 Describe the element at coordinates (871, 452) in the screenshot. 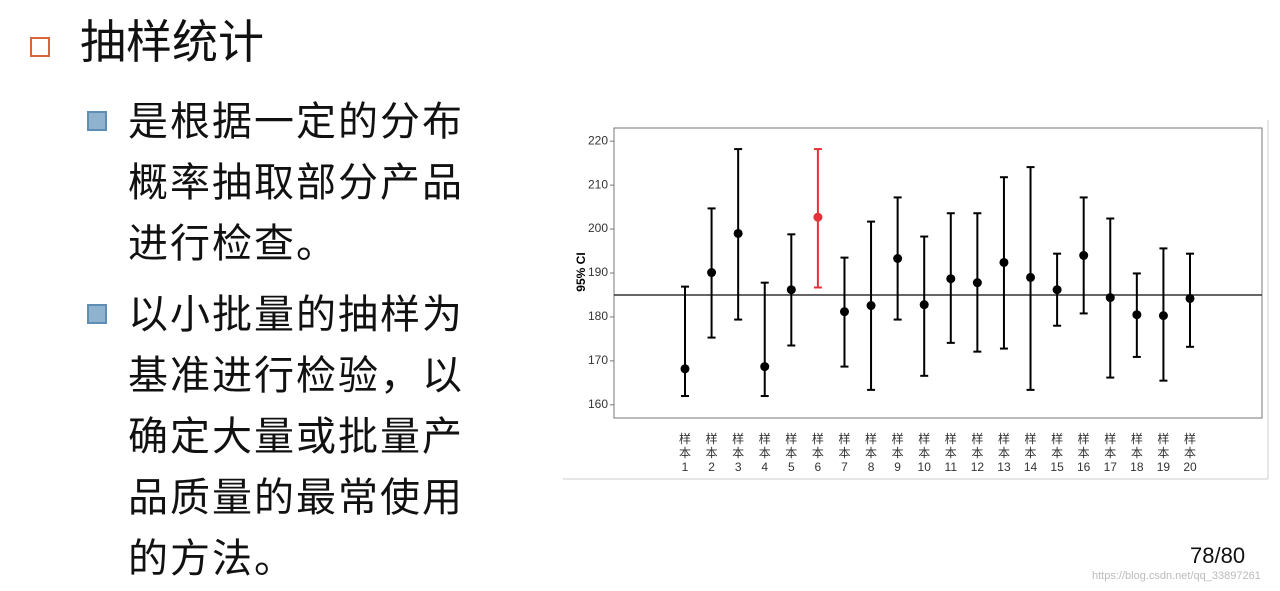

I see `x-tick-label: 样本 8` at that location.